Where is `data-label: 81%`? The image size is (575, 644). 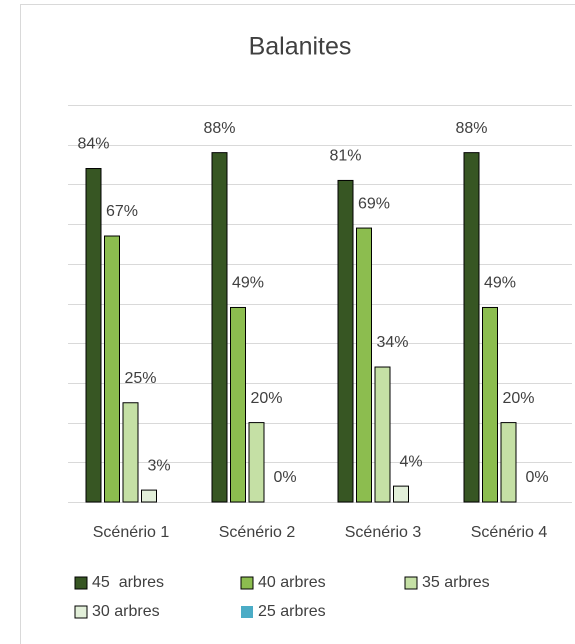 data-label: 81% is located at coordinates (345, 156).